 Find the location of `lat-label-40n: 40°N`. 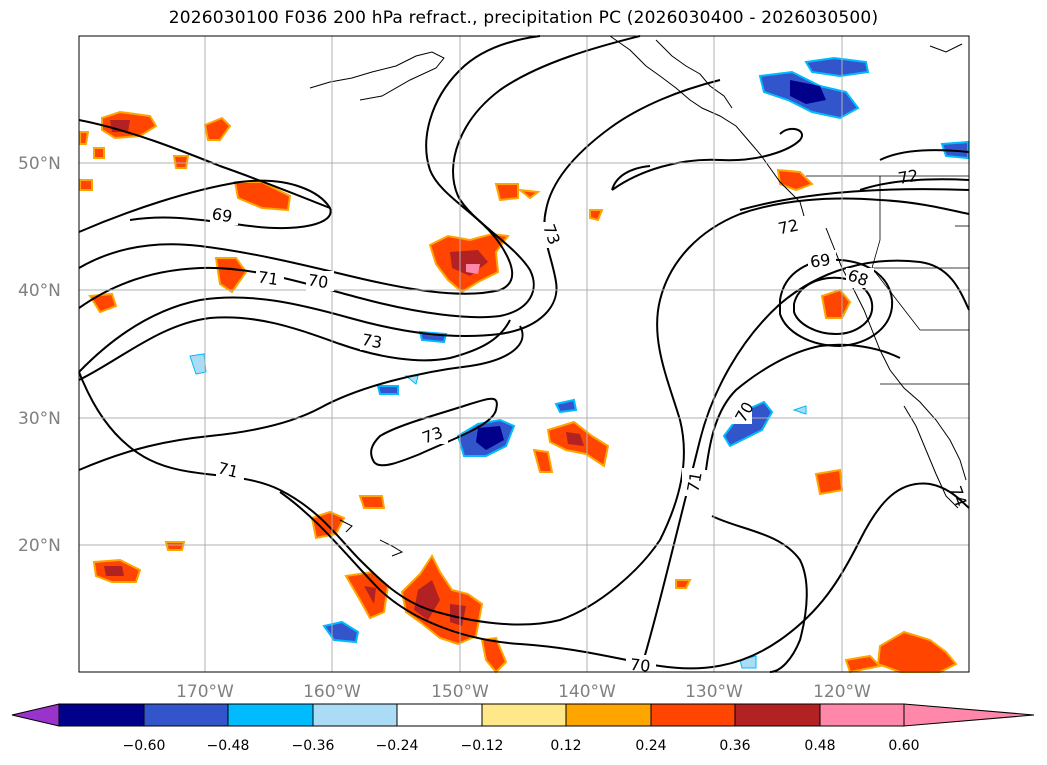

lat-label-40n: 40°N is located at coordinates (39, 291).